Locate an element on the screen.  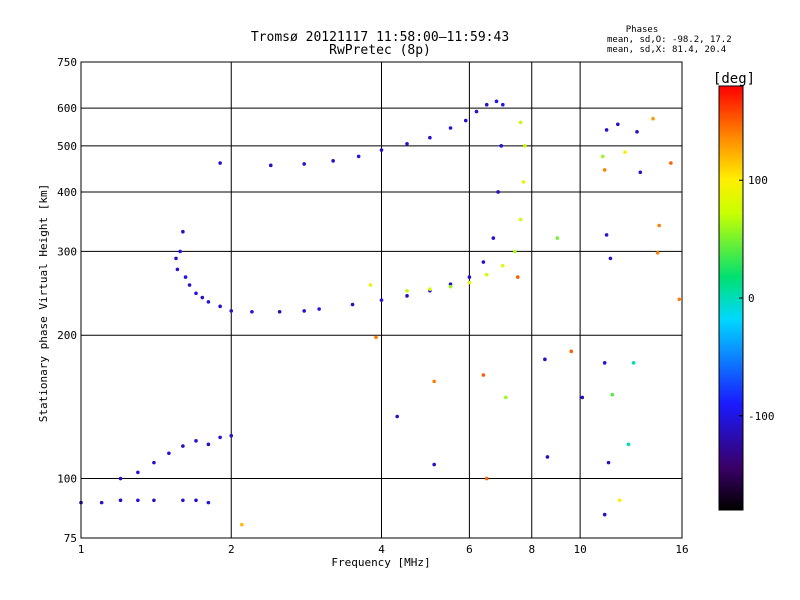
colorbar-ticks: 100 0 -100 is located at coordinates (757, 298).